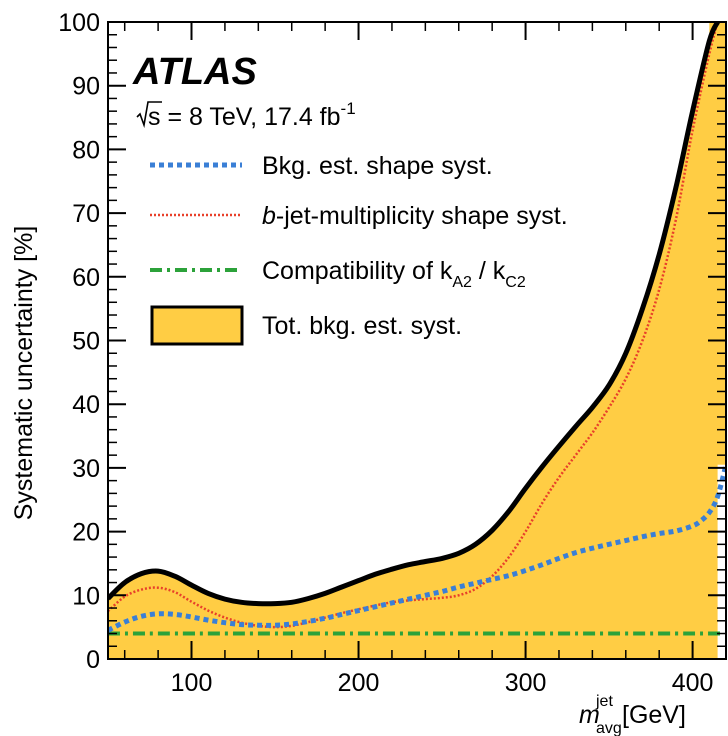 This screenshot has height=736, width=728. What do you see at coordinates (24, 373) in the screenshot?
I see `y-axis-label: Systematic uncertainty [%]` at bounding box center [24, 373].